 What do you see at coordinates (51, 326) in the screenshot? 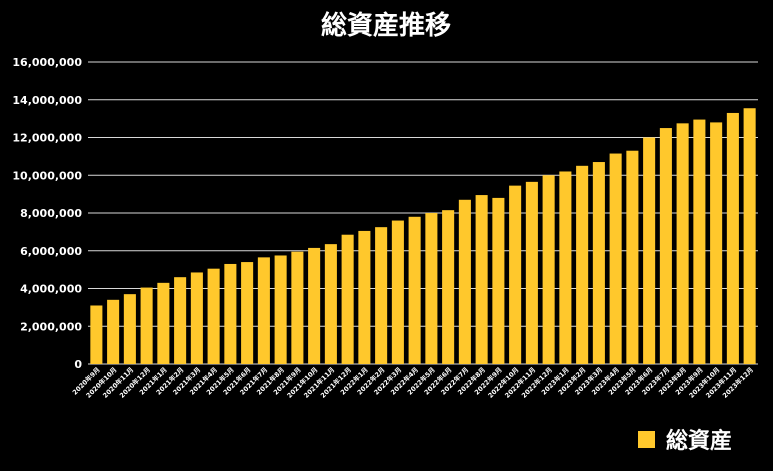
I see `y-tick-label: 2,000,000` at bounding box center [51, 326].